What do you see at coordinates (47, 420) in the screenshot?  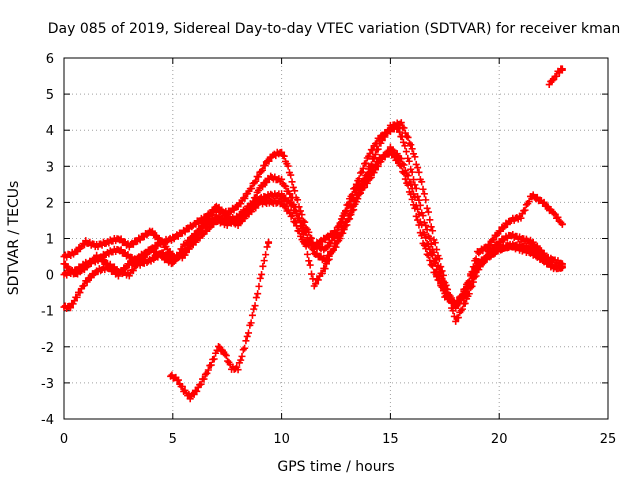 I see `y-tick-label: -4` at bounding box center [47, 420].